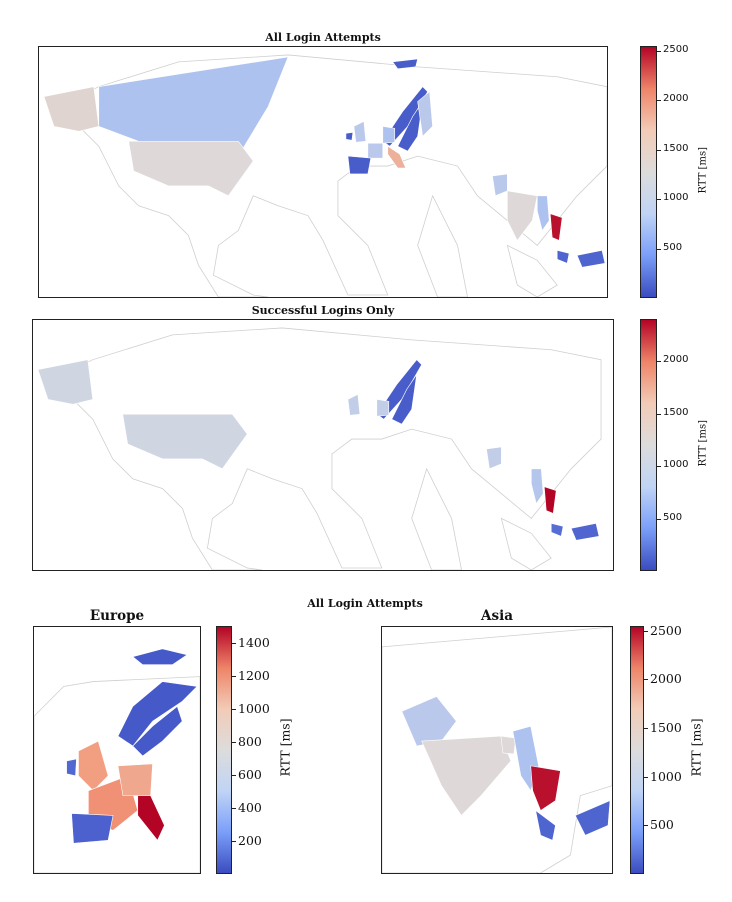  What do you see at coordinates (254, 642) in the screenshot?
I see `colorbar-tick-label: 1400` at bounding box center [254, 642].